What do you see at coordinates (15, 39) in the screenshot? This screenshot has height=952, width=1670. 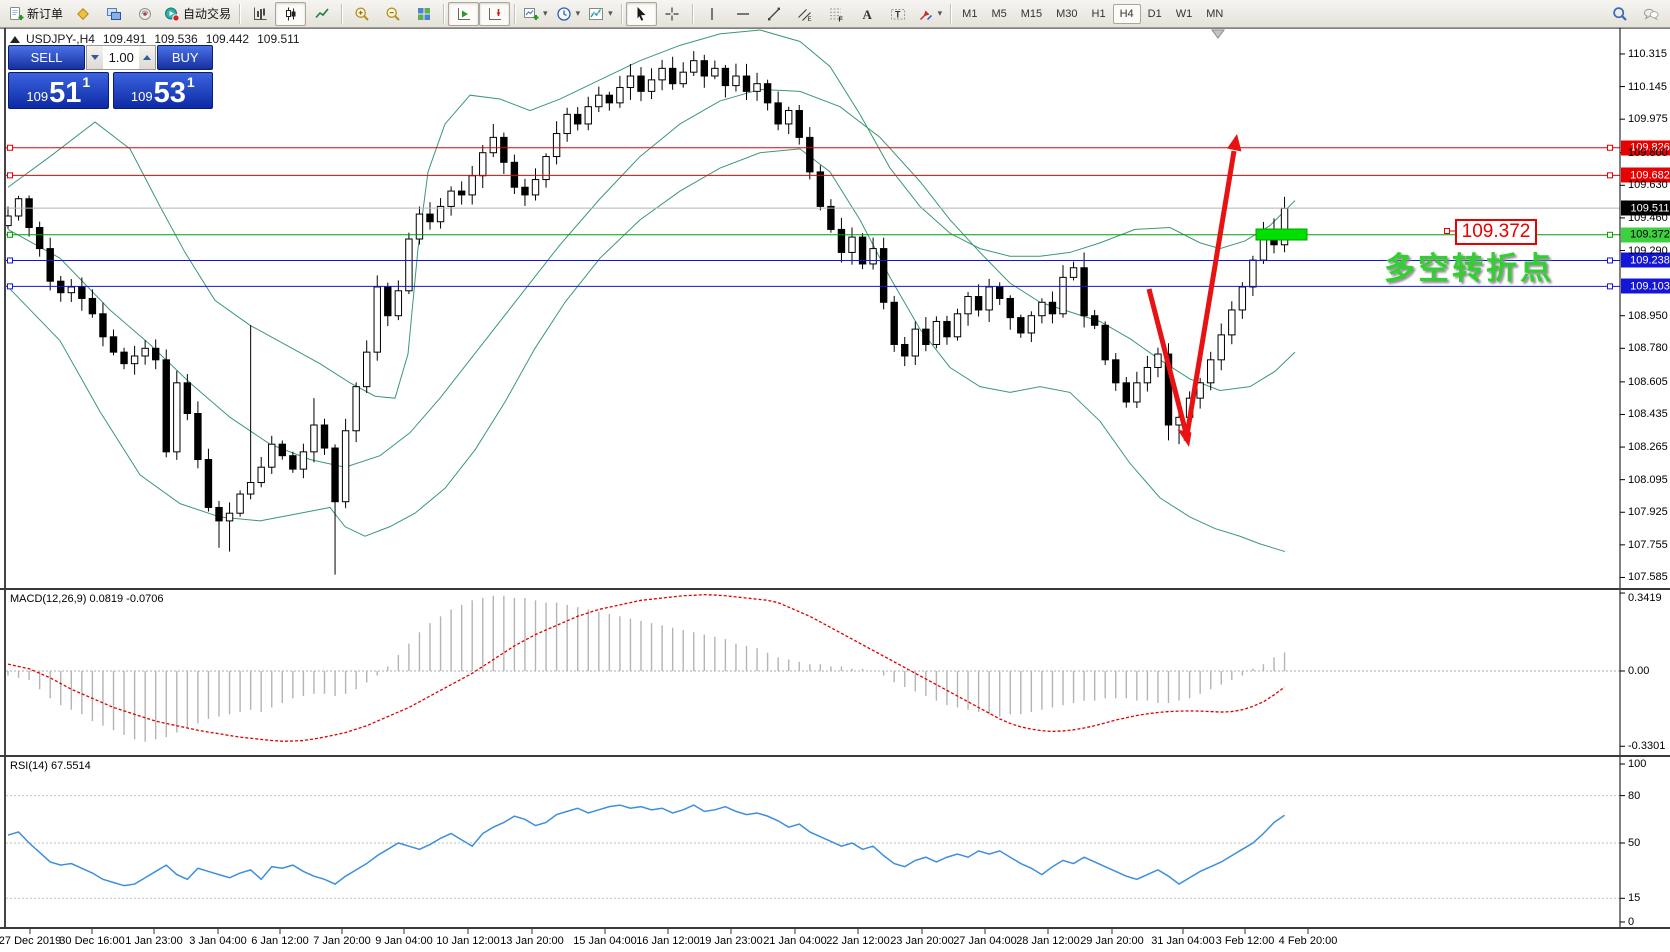 I see `one-click-collapse-icon` at bounding box center [15, 39].